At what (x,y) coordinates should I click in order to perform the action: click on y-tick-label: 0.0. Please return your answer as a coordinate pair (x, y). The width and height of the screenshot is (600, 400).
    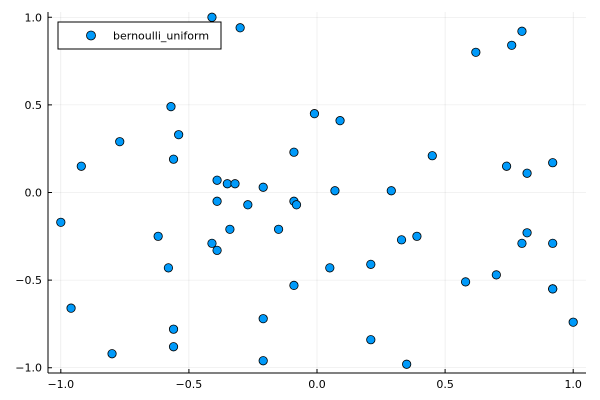
    Looking at the image, I should click on (34, 193).